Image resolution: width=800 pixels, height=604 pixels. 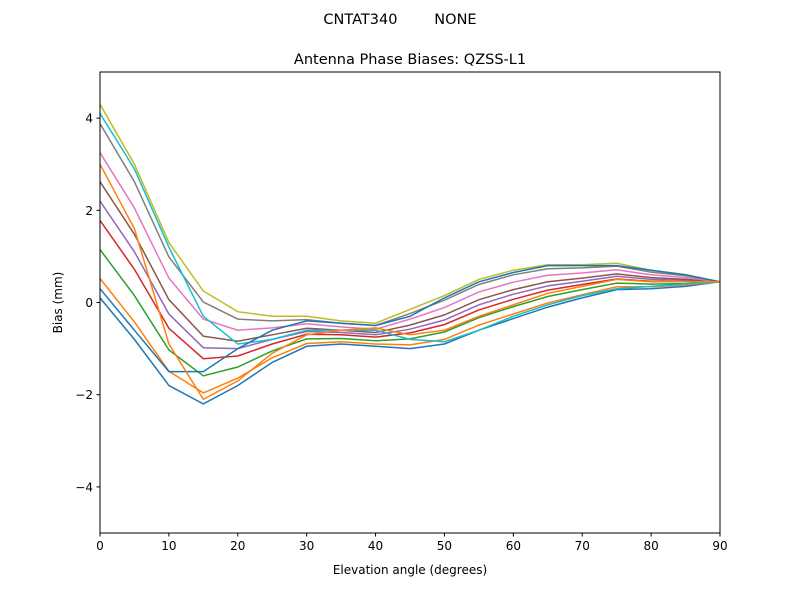 What do you see at coordinates (100, 546) in the screenshot?
I see `x-tick-label: 0` at bounding box center [100, 546].